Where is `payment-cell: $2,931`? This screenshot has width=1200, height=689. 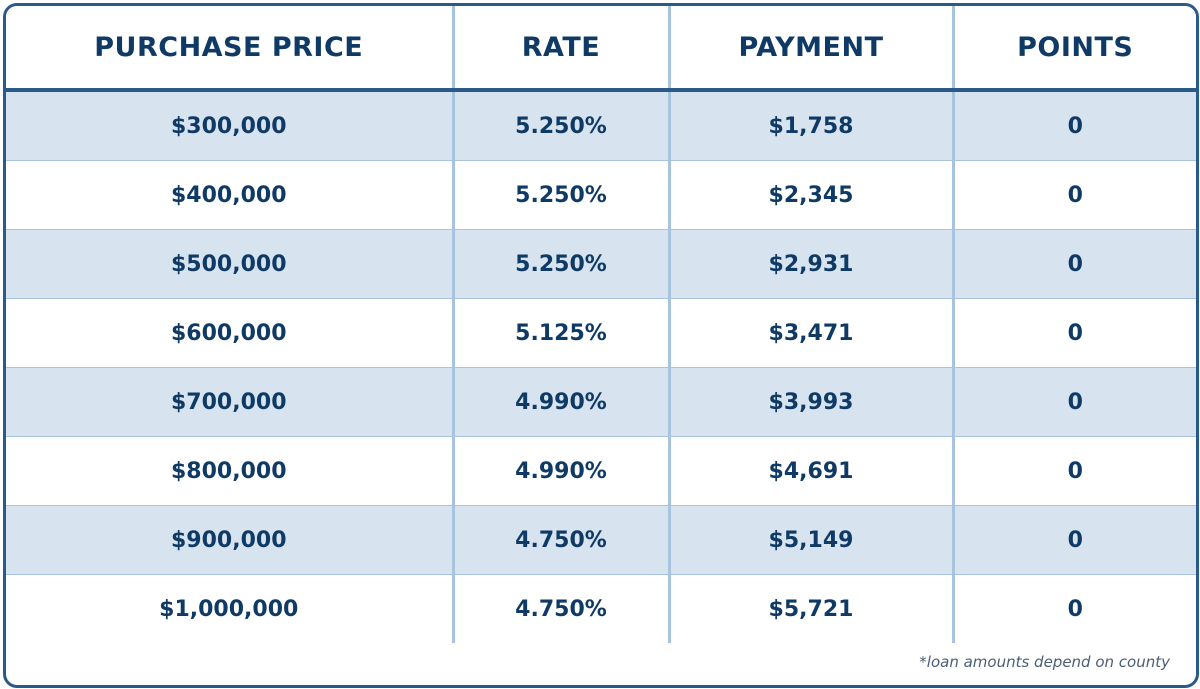
payment-cell: $2,931 is located at coordinates (810, 264).